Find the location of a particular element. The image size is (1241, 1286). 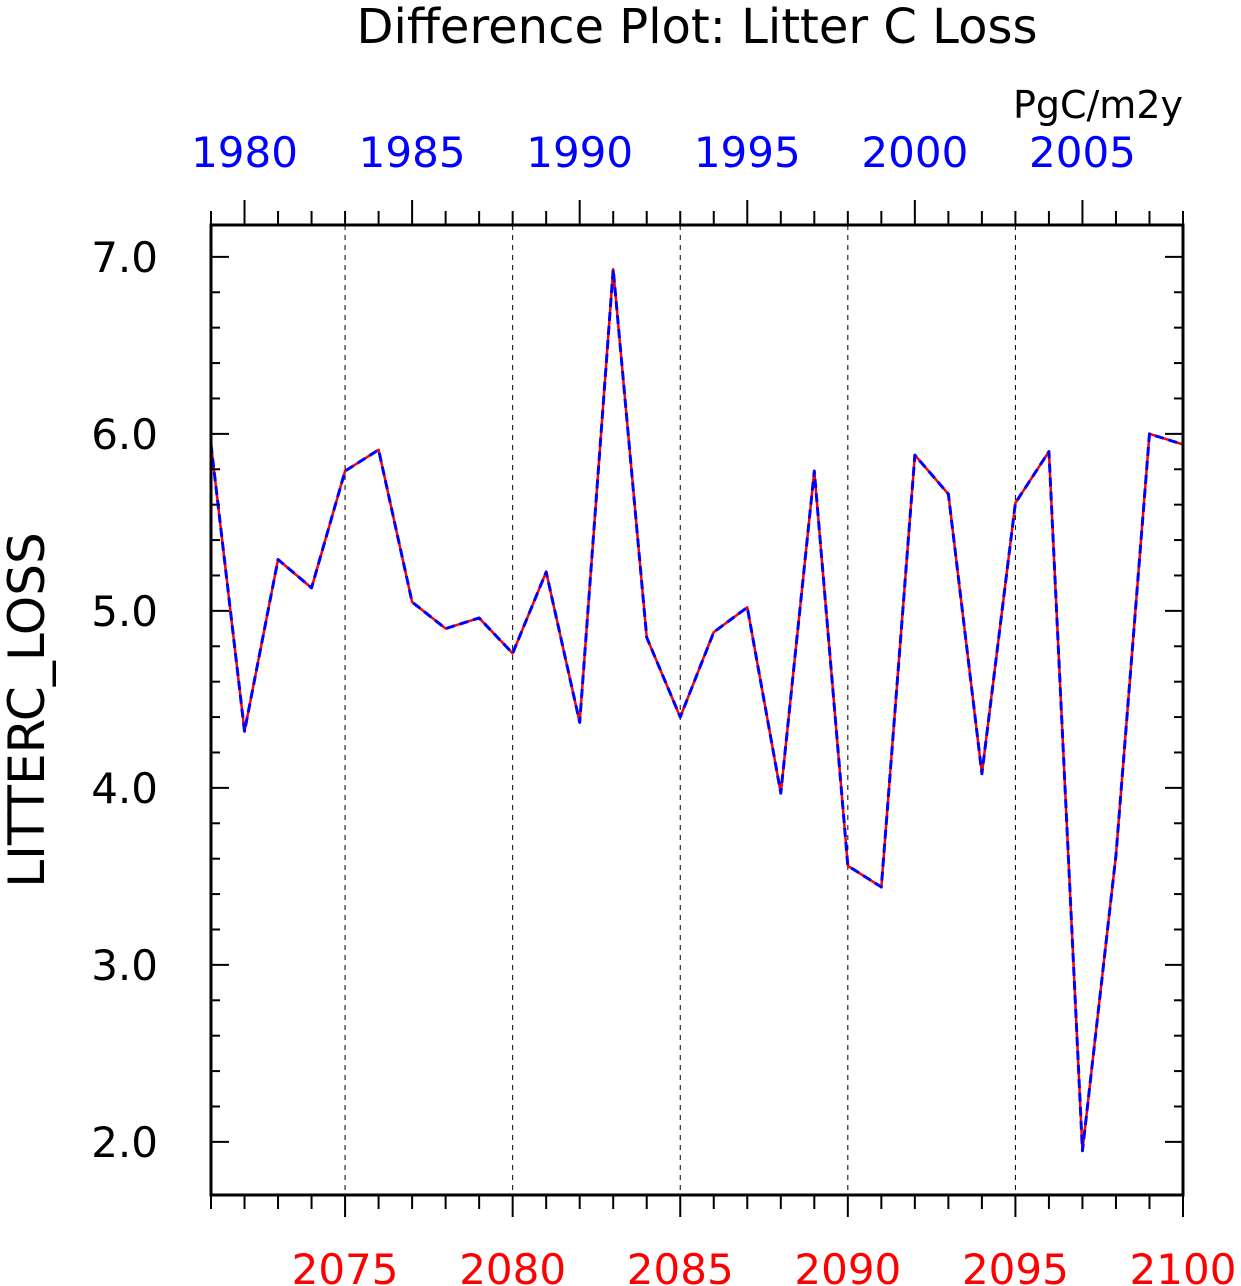

top-tick-label-1: 1985 is located at coordinates (412, 152).